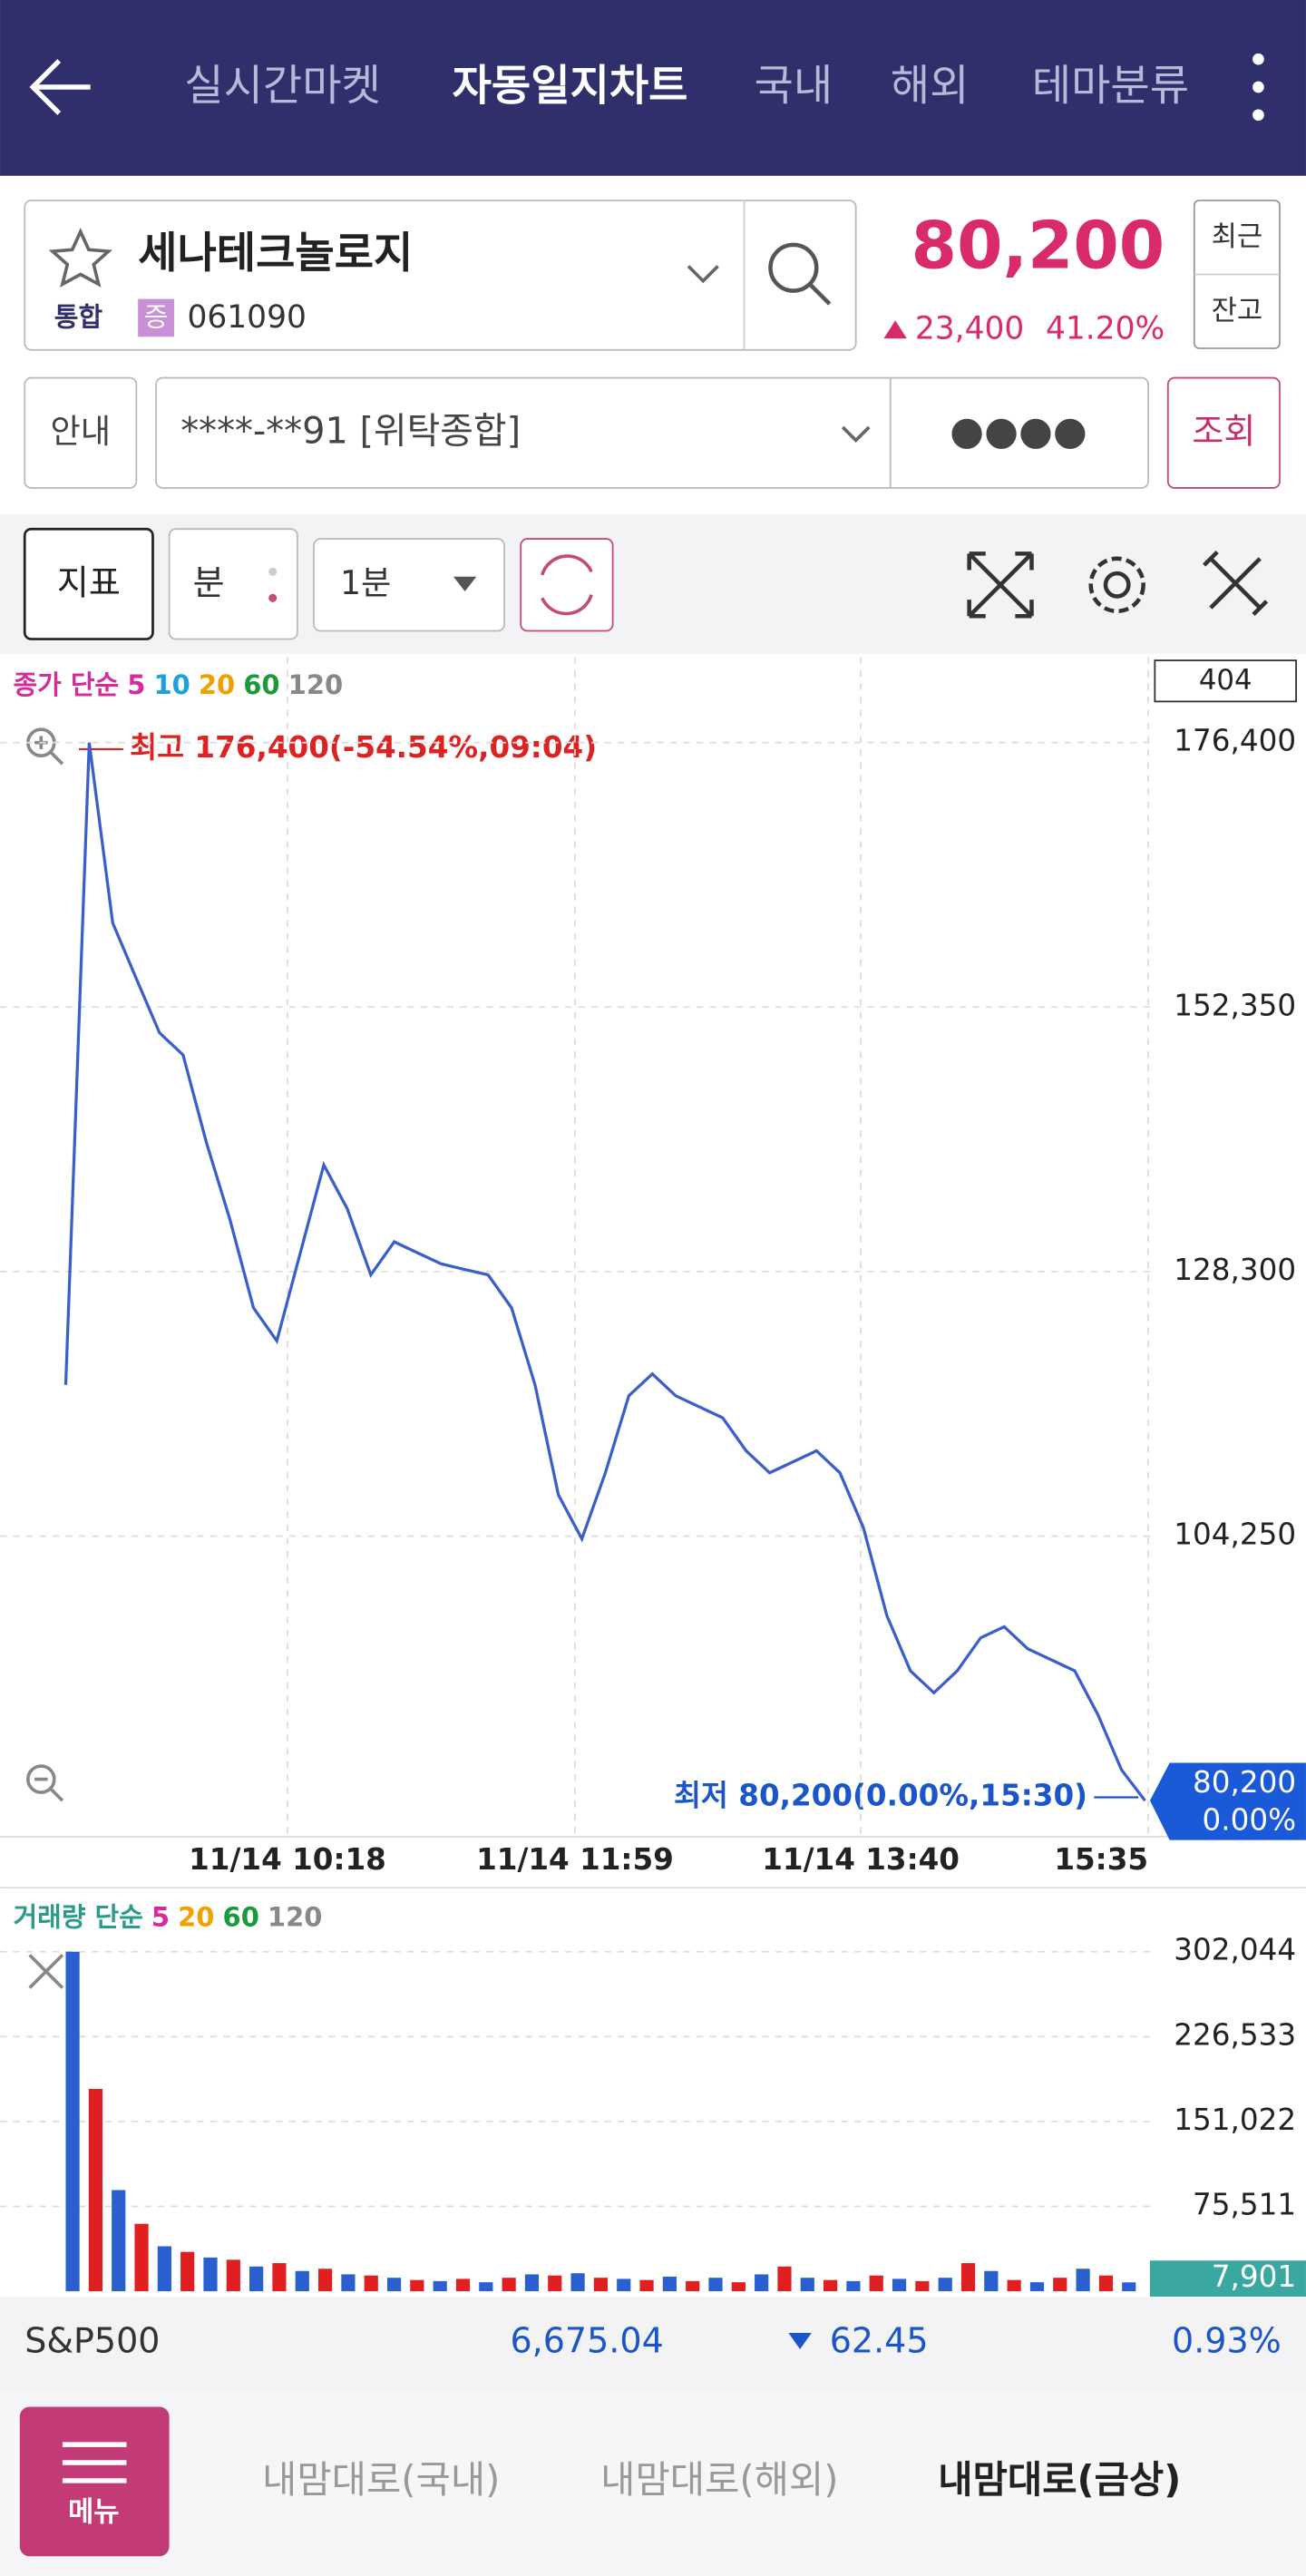  Describe the element at coordinates (409, 585) in the screenshot. I see `period-select` at that location.